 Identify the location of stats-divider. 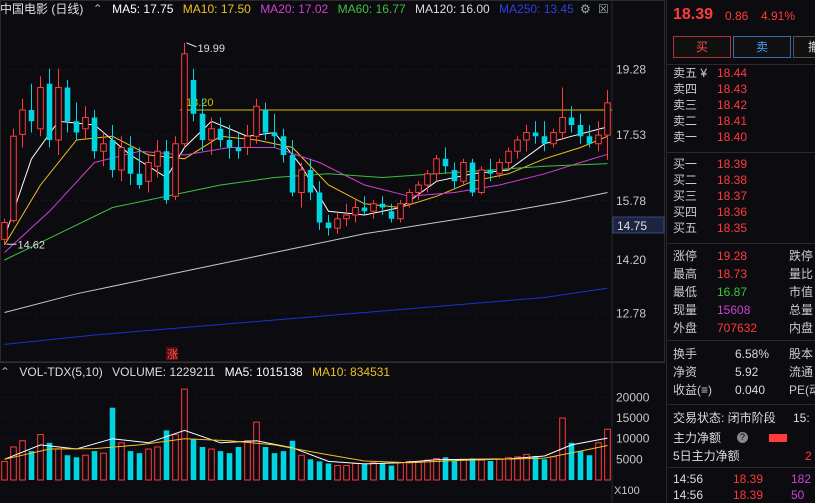
(741, 243).